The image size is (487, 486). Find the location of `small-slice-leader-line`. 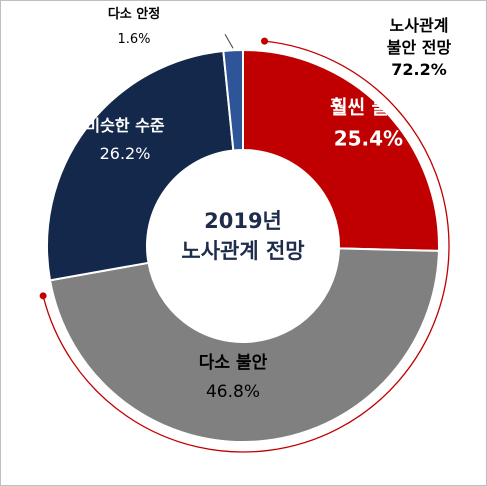

small-slice-leader-line is located at coordinates (229, 41).